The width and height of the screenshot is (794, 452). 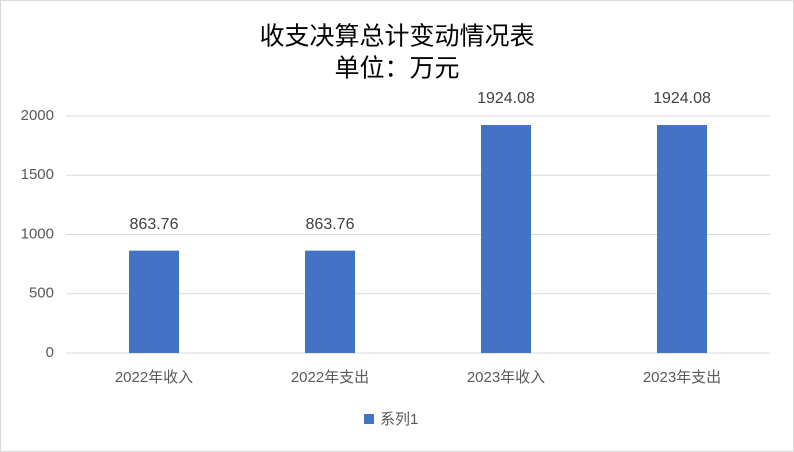 I want to click on y-tick-label: 2000, so click(x=37, y=115).